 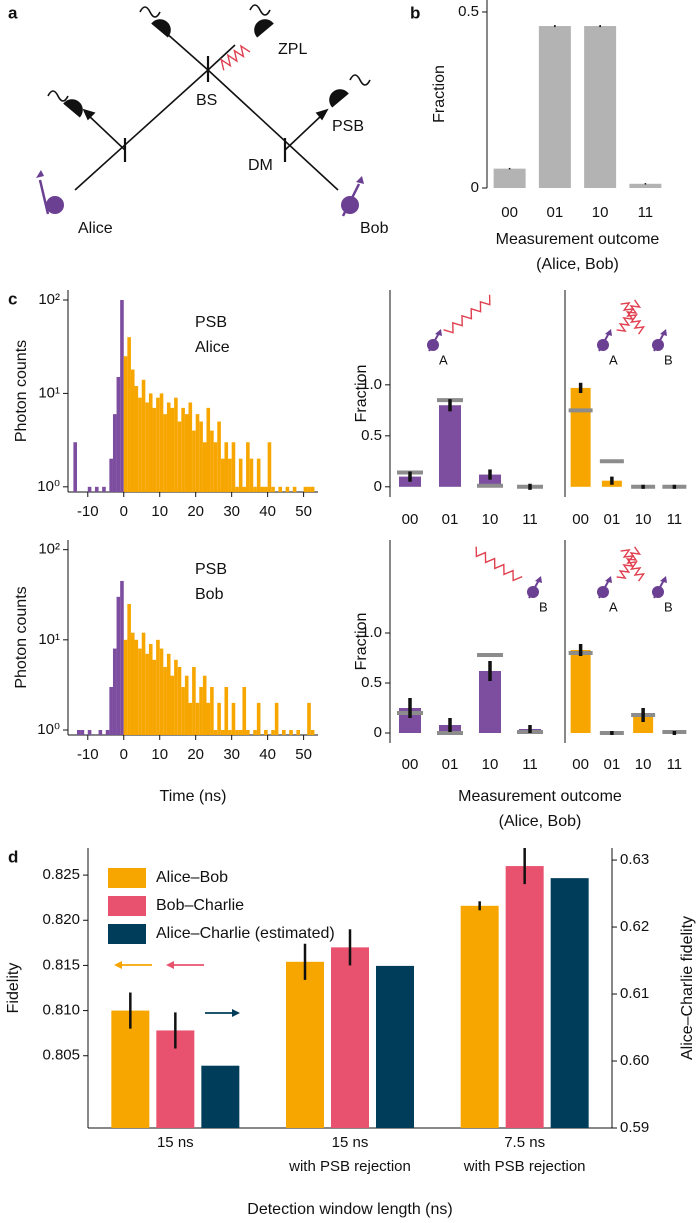 I want to click on y2-tick-label: 0.63, so click(x=634, y=859).